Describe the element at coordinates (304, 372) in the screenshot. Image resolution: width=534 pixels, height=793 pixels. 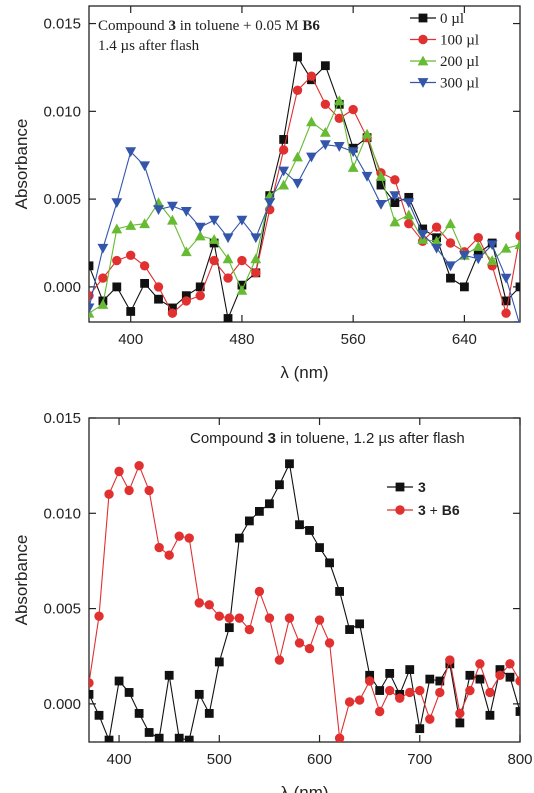
I see `x-axis-title: λ (nm)` at that location.